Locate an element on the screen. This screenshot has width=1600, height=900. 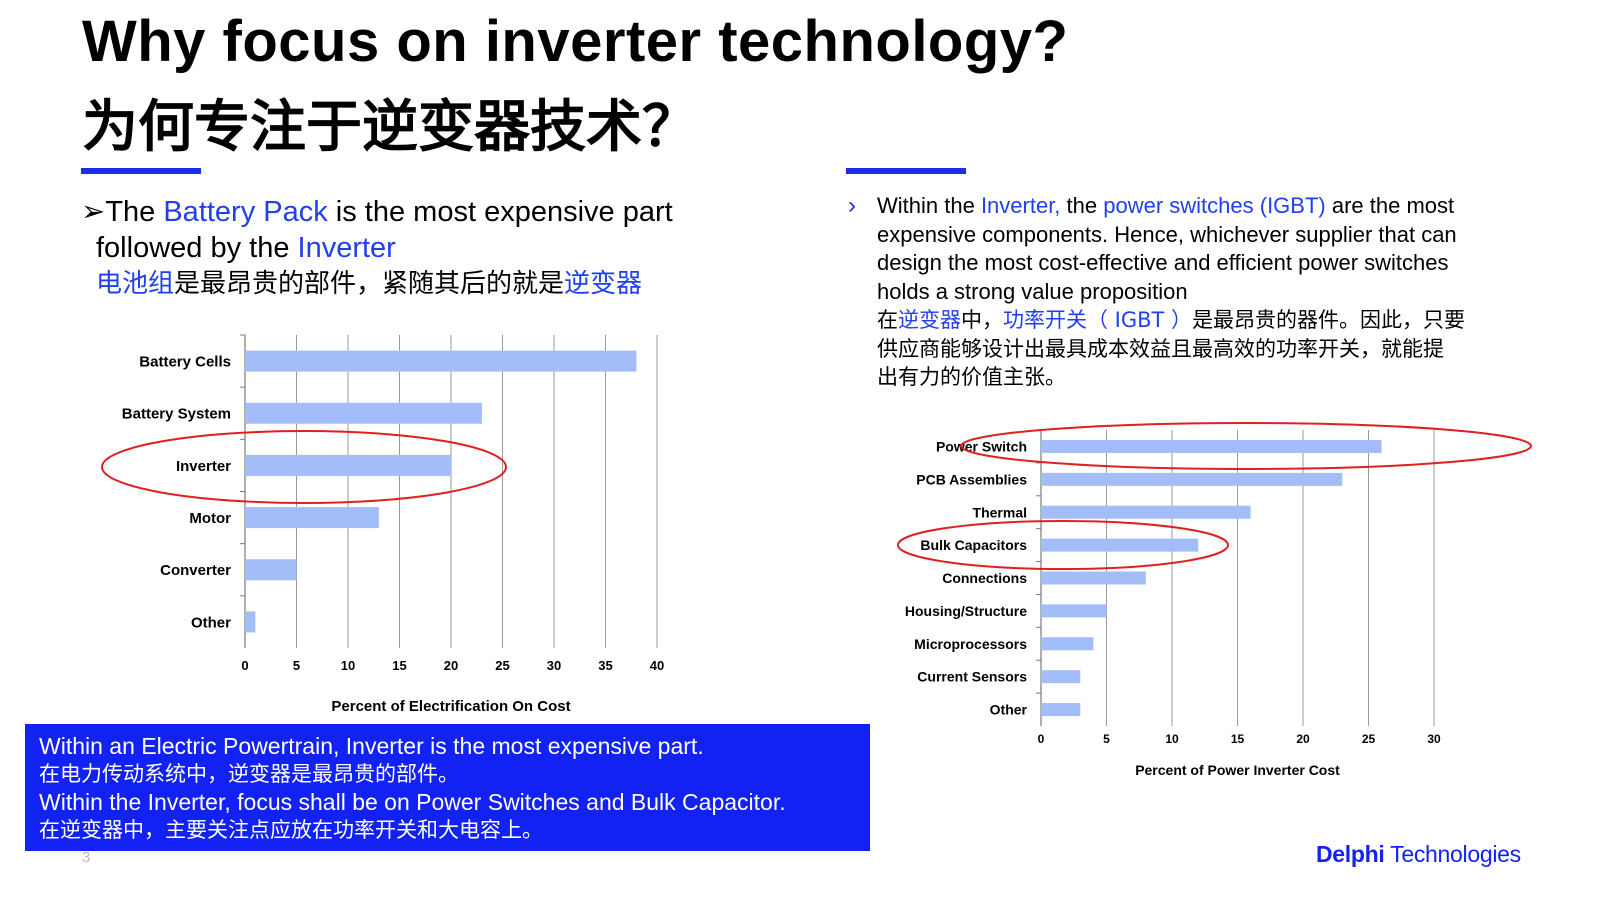
right-bullet-text-2: the is located at coordinates (1082, 205).